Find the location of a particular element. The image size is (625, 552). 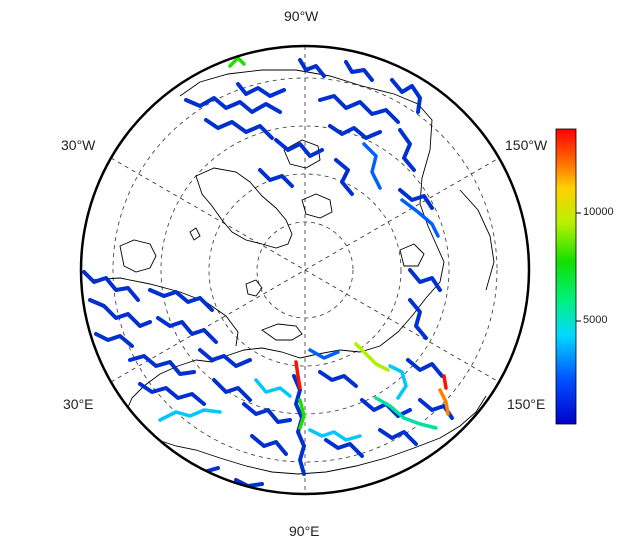

label-150w: 150°W is located at coordinates (526, 145).